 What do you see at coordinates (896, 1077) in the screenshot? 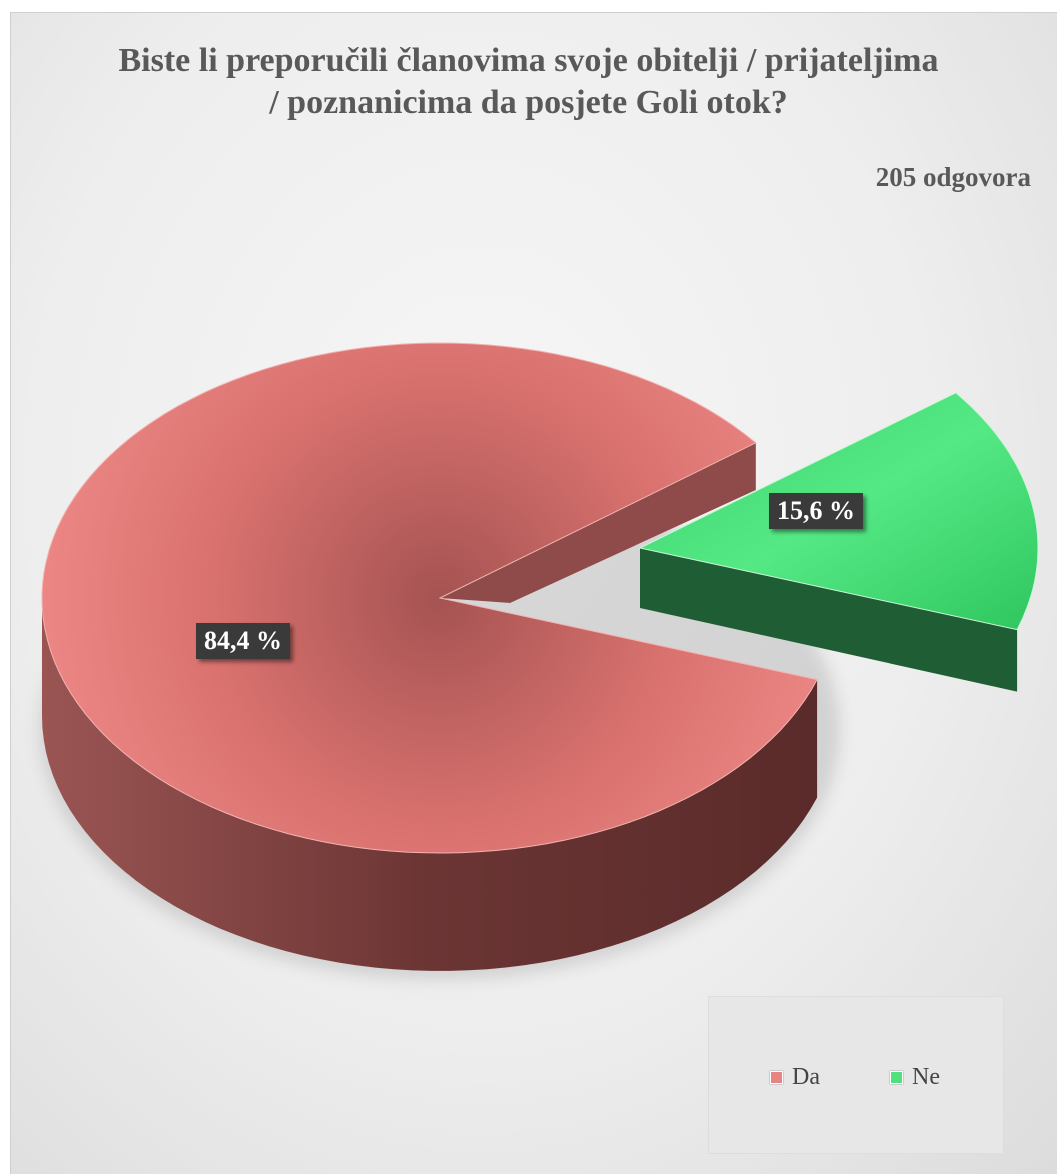
I see `legend-swatch-ne` at bounding box center [896, 1077].